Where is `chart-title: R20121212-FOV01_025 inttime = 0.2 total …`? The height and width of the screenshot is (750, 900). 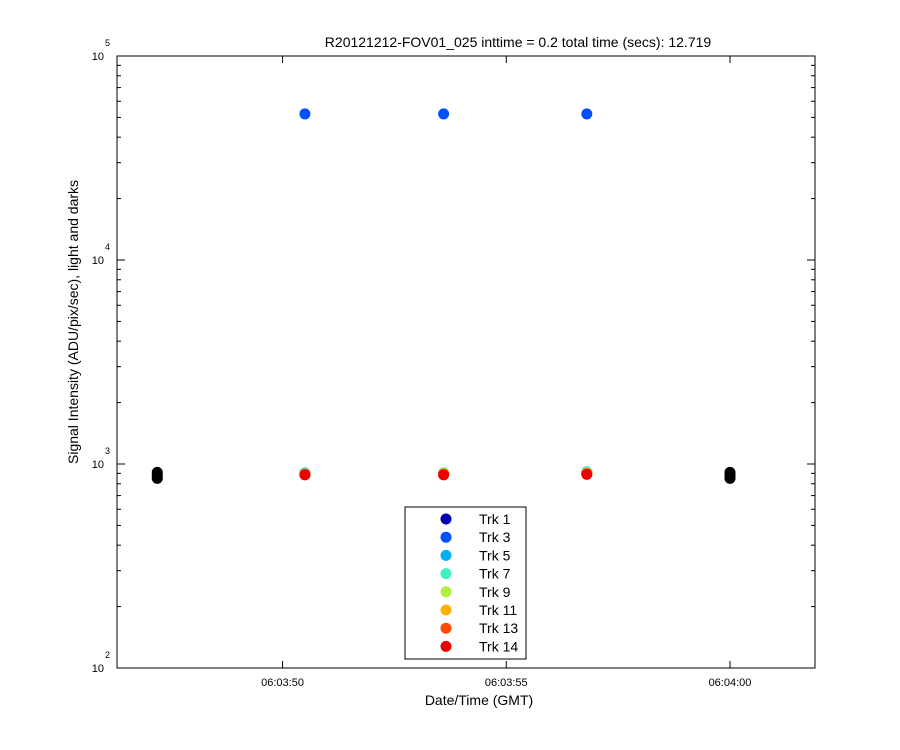
chart-title: R20121212-FOV01_025 inttime = 0.2 total … is located at coordinates (518, 42).